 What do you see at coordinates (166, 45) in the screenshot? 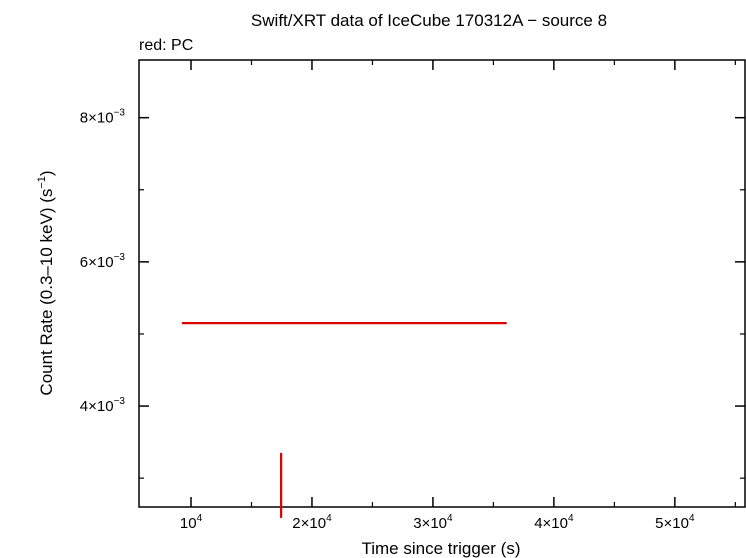
I see `chart-subtitle: red: PC` at bounding box center [166, 45].